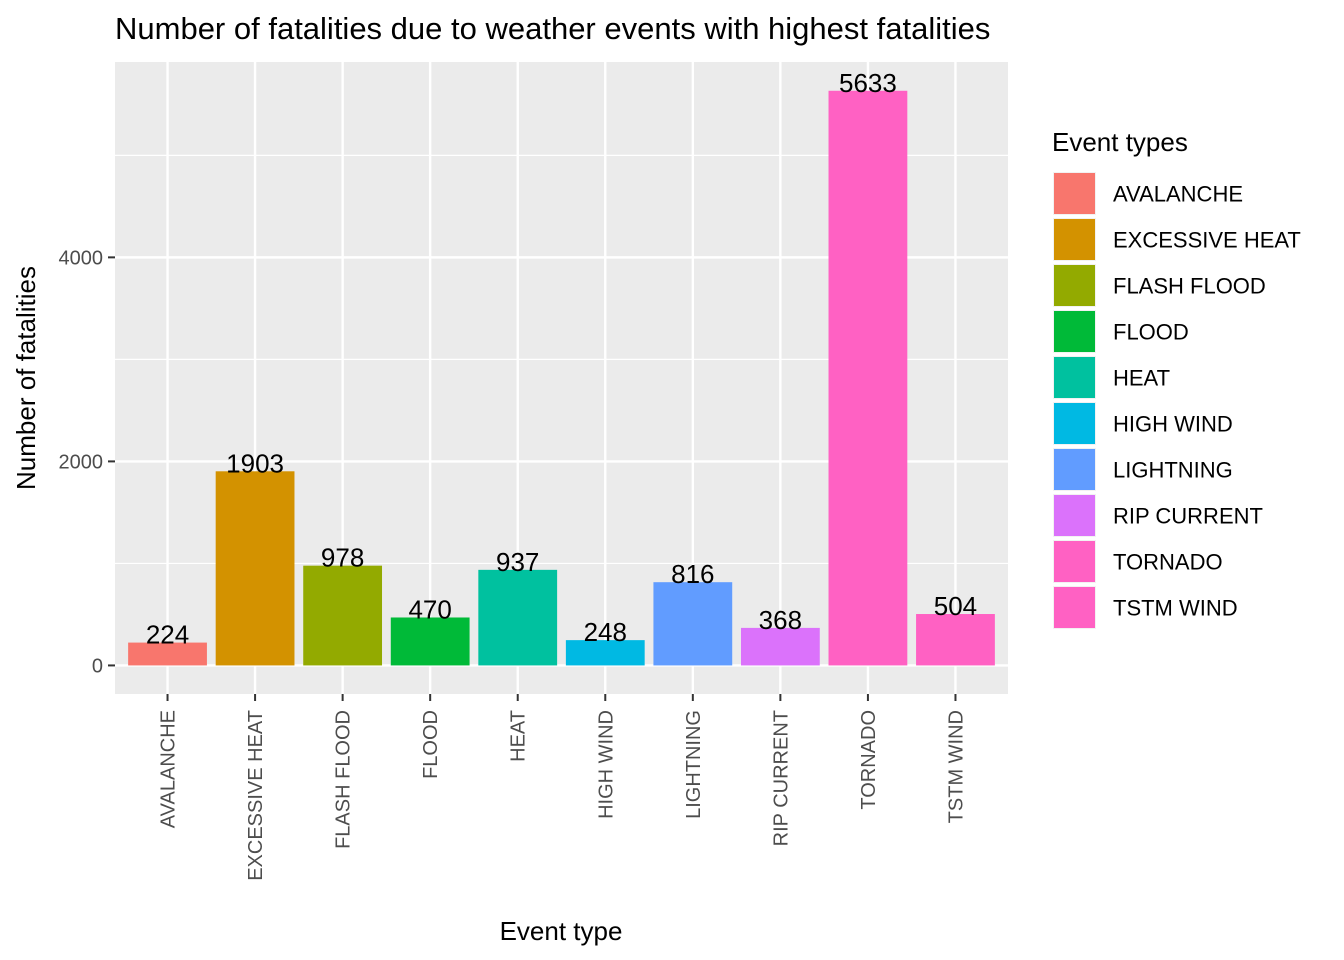 Image resolution: width=1344 pixels, height=960 pixels. Describe the element at coordinates (868, 83) in the screenshot. I see `data-label: 5633` at that location.